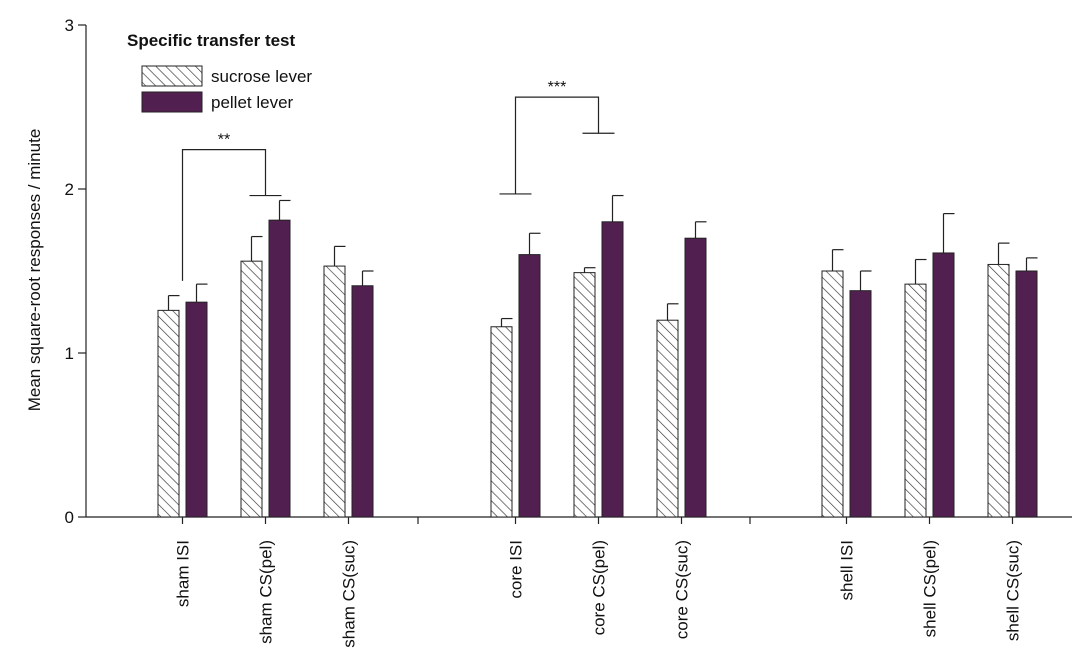  What do you see at coordinates (76, 271) in the screenshot?
I see `y-axis: 0 1 2 3` at bounding box center [76, 271].